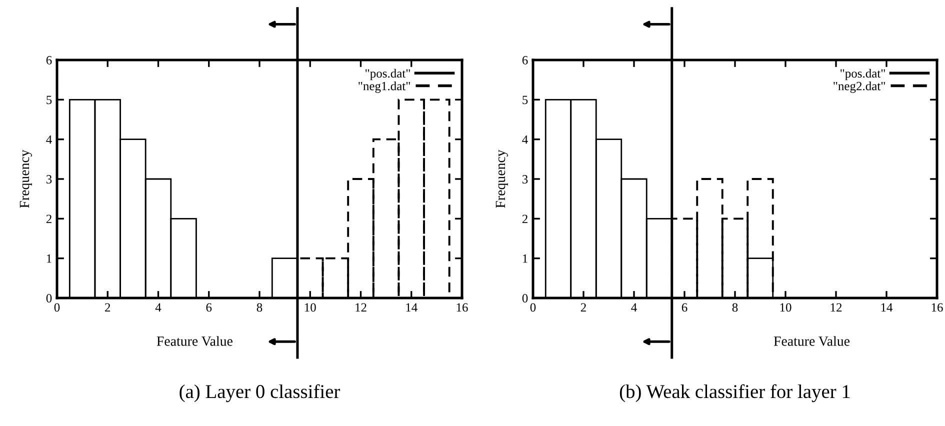 The width and height of the screenshot is (945, 426). What do you see at coordinates (384, 87) in the screenshot?
I see `legend-label: "neg1.dat"` at bounding box center [384, 87].